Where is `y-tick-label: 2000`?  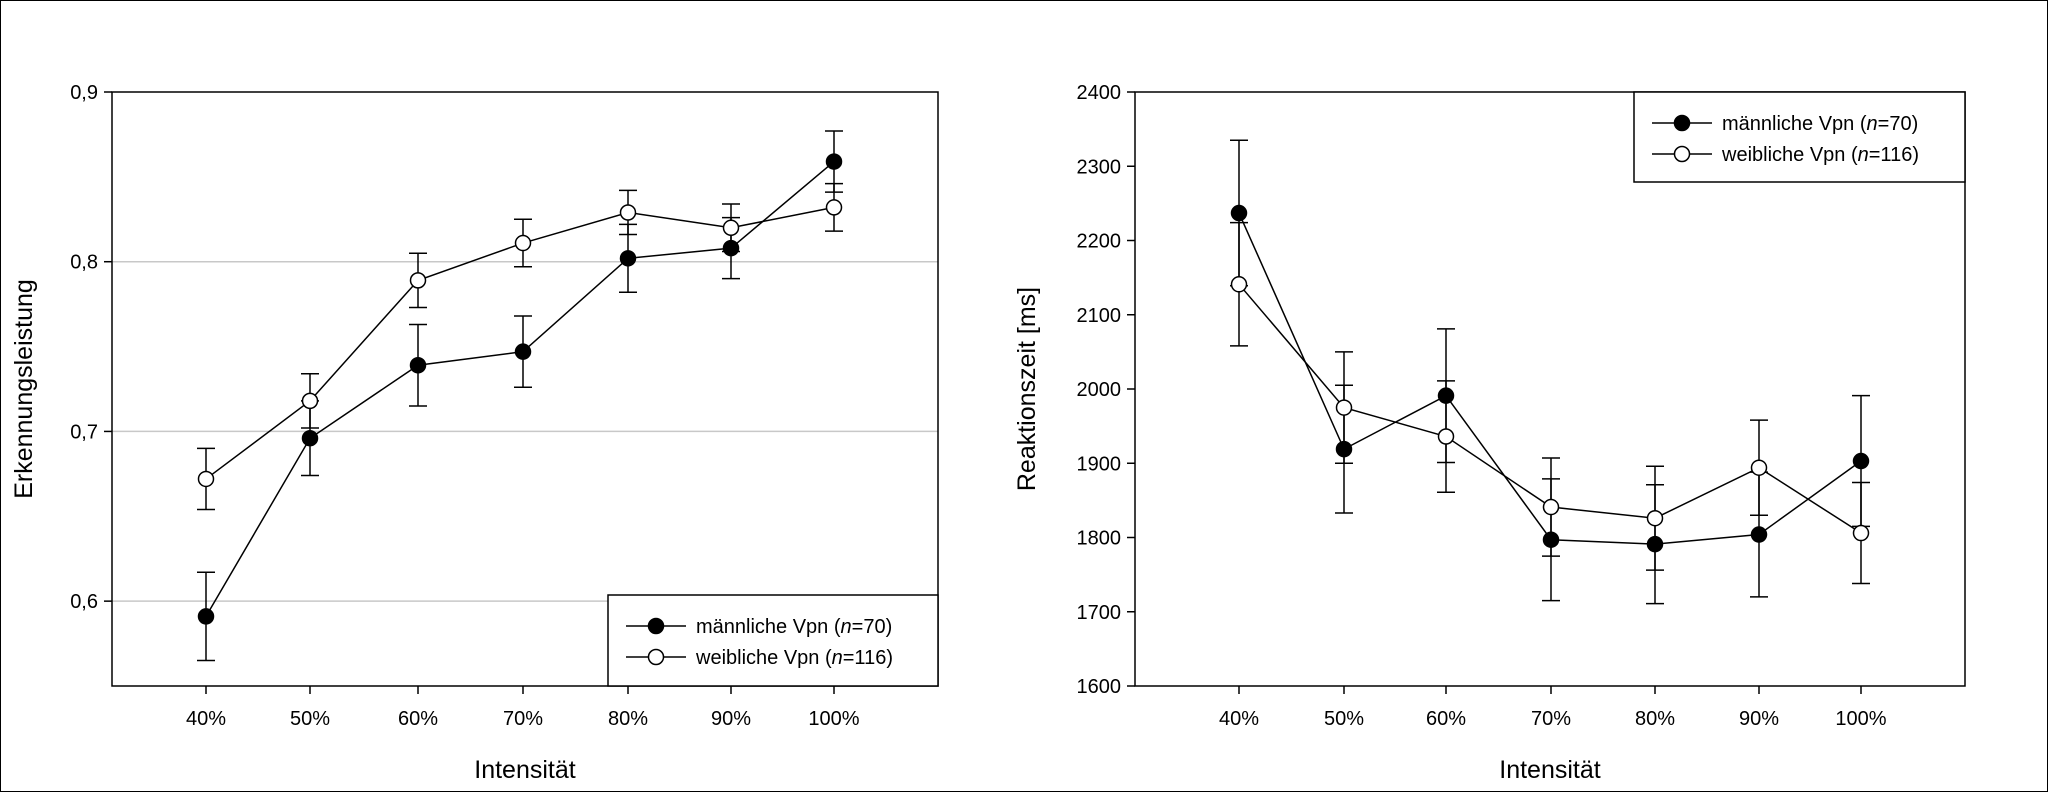
y-tick-label: 2000 is located at coordinates (1099, 390).